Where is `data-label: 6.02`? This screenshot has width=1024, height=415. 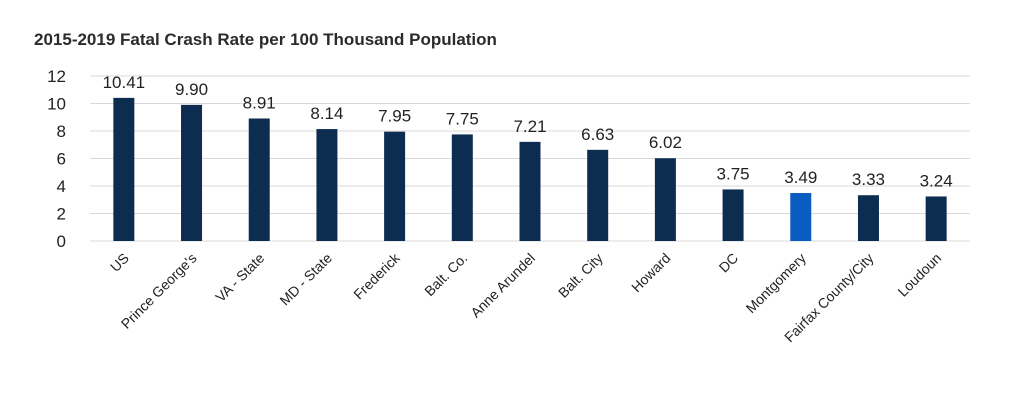
data-label: 6.02 is located at coordinates (665, 142).